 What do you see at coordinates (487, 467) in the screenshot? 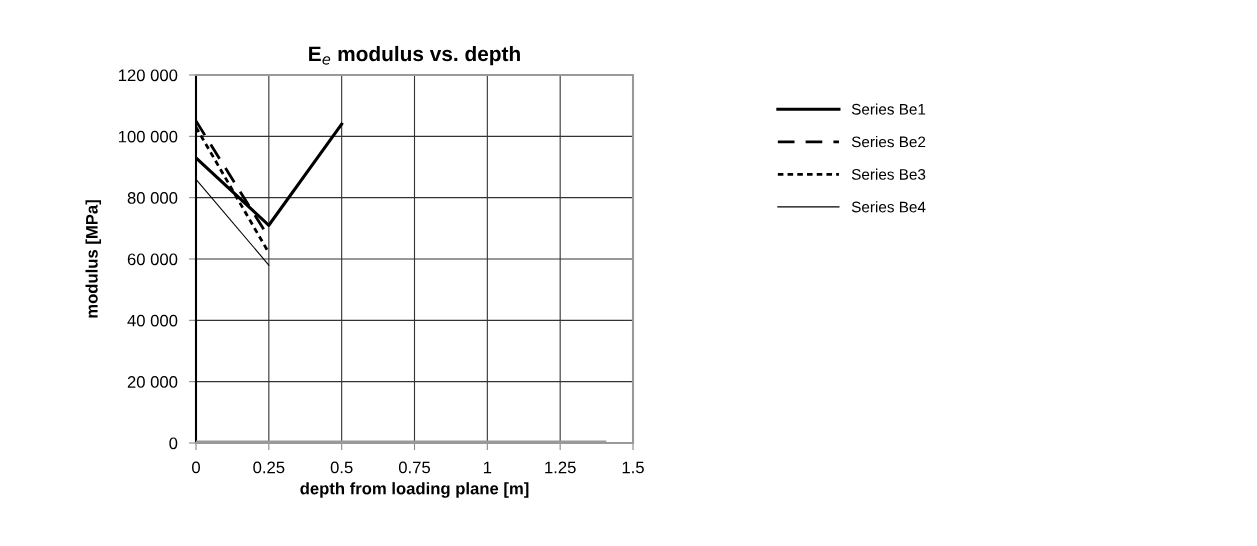
I see `x-tick-label: 1` at bounding box center [487, 467].